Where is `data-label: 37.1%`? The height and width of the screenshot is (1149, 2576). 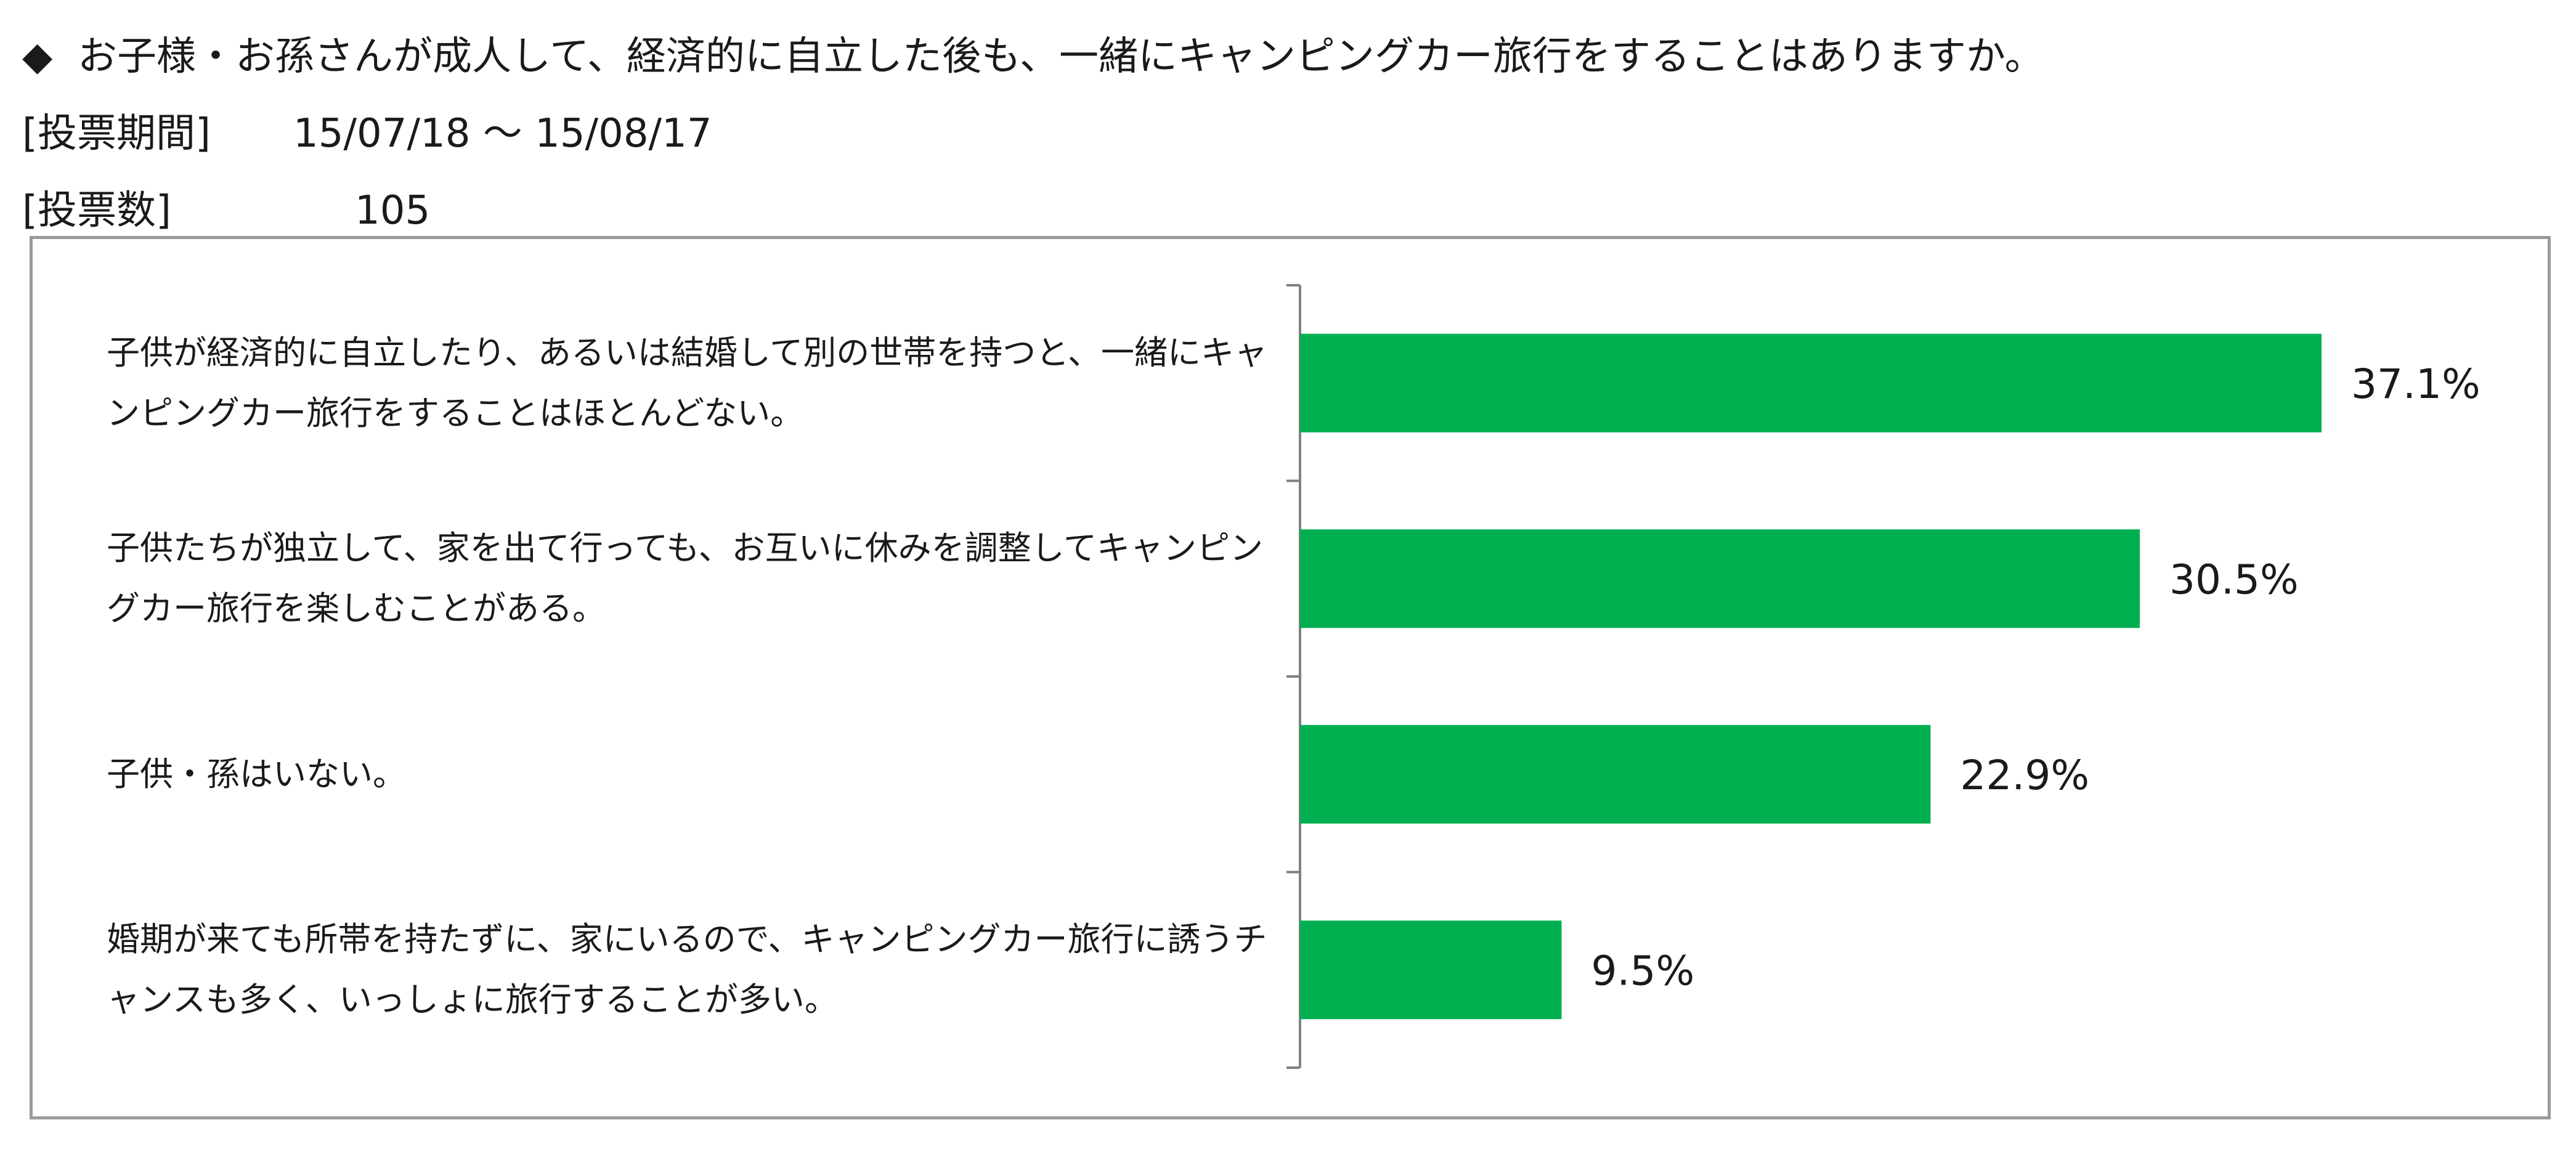
data-label: 37.1% is located at coordinates (2416, 384).